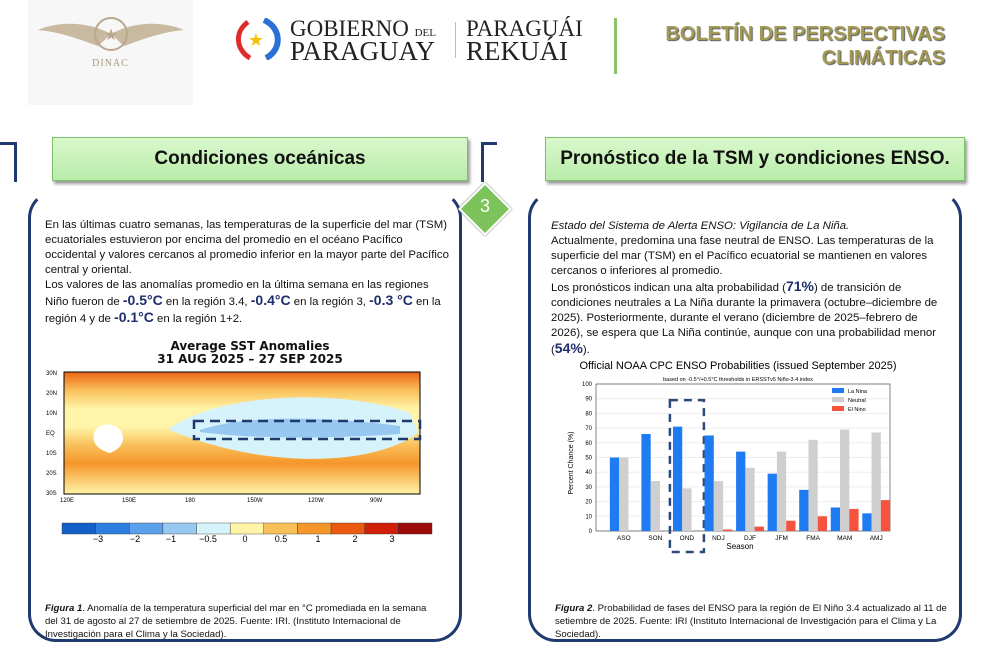  Describe the element at coordinates (260, 159) in the screenshot. I see `left-heading: Condiciones oceánicas` at that location.